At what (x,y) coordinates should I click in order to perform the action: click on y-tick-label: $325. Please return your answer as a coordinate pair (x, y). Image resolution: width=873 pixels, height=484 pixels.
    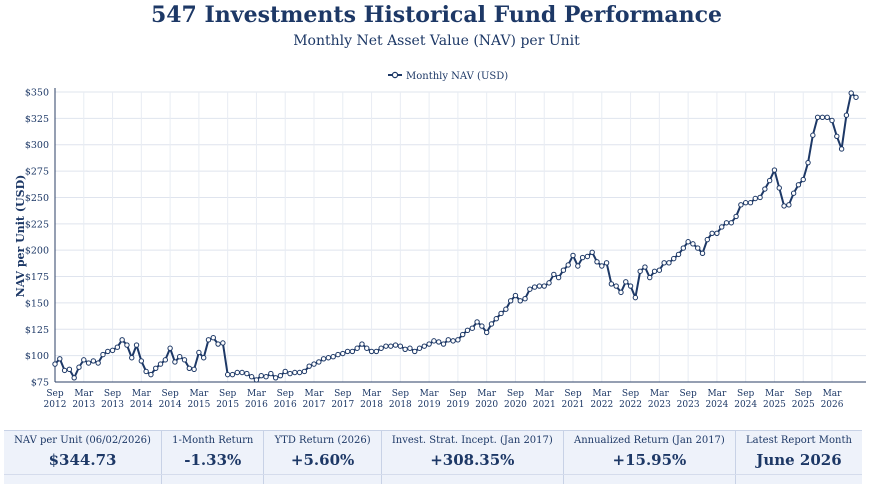
    Looking at the image, I should click on (37, 119).